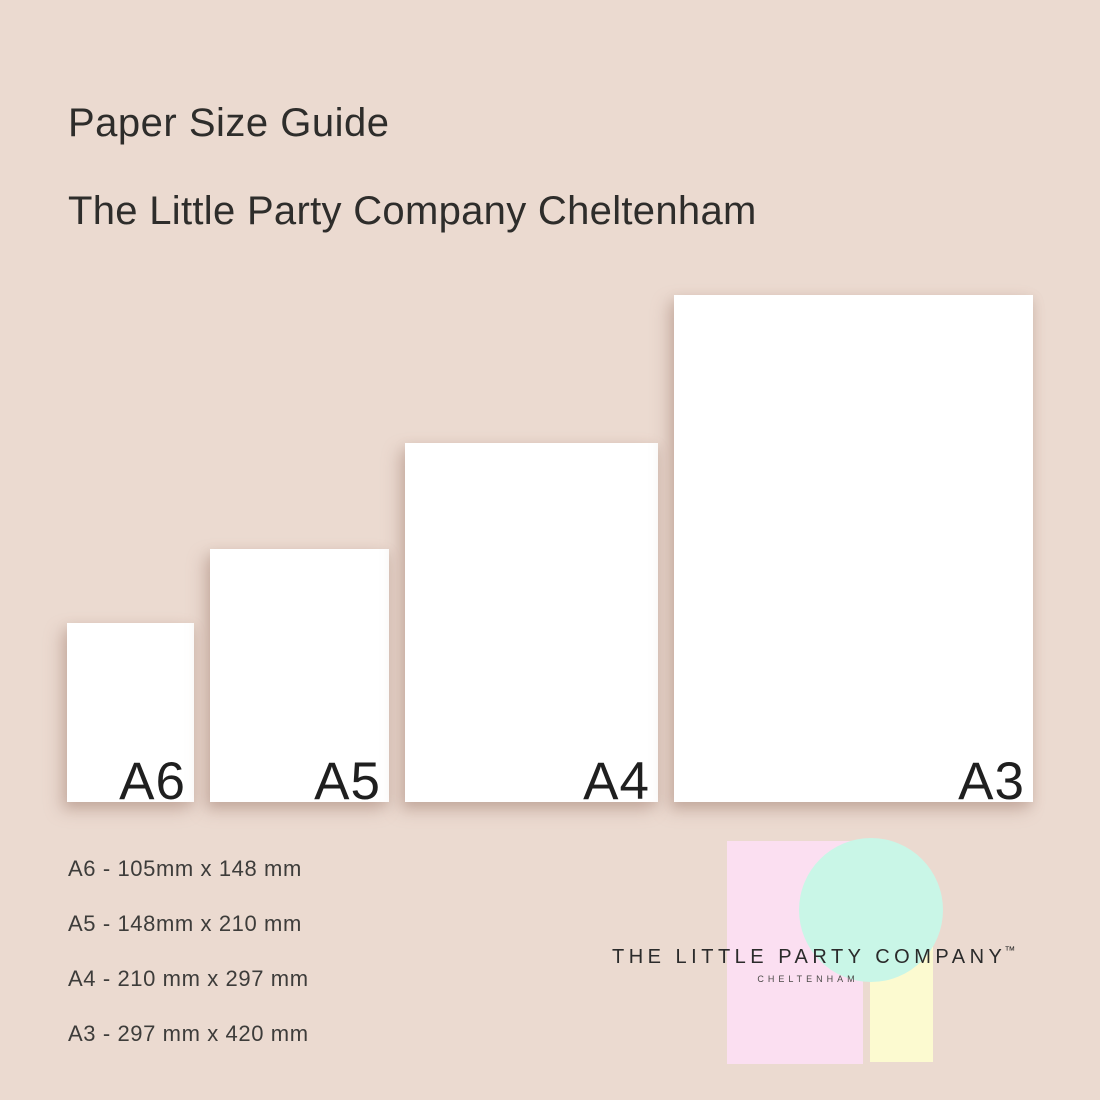 This screenshot has width=1100, height=1100. Describe the element at coordinates (412, 211) in the screenshot. I see `page-subtitle: The Little Party Company Cheltenham` at that location.